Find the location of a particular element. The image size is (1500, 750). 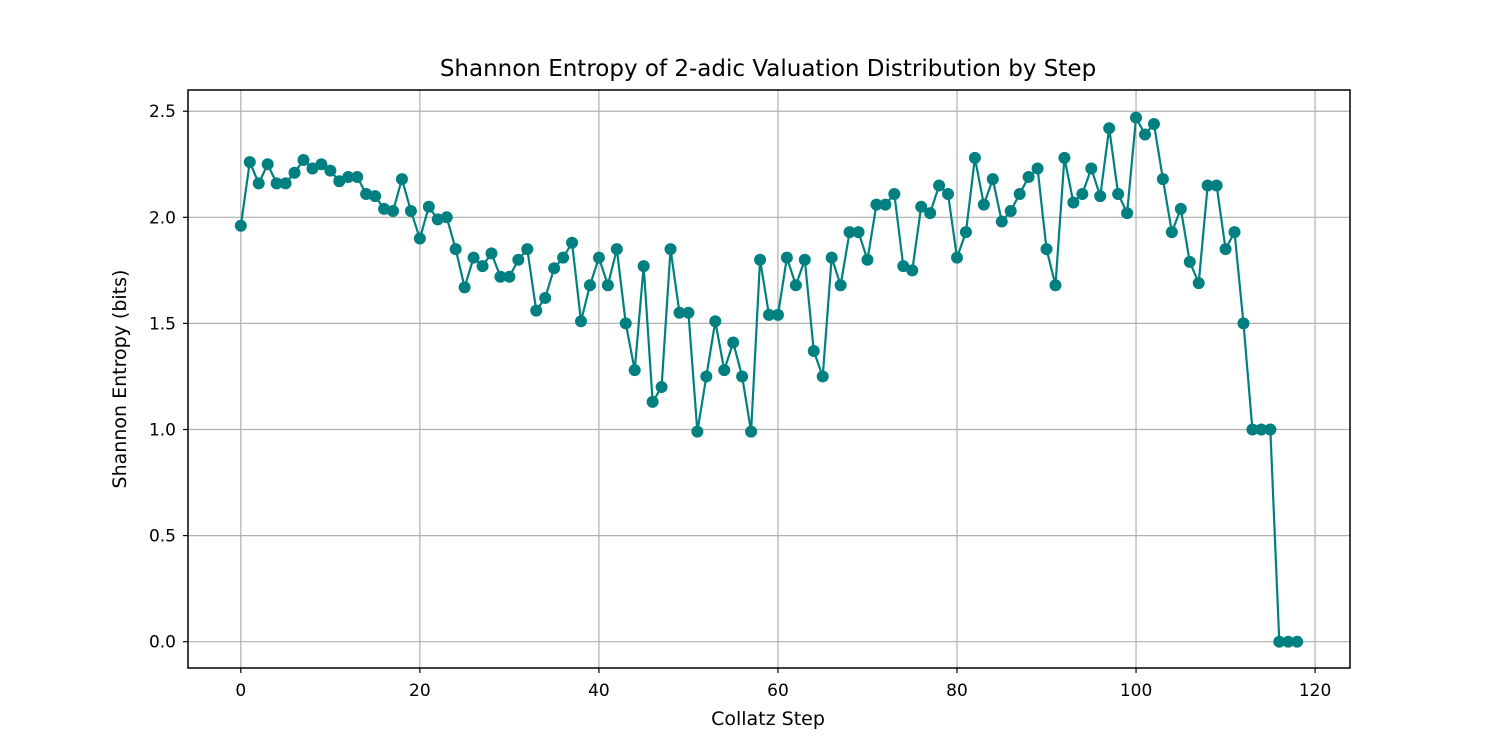

x-tick-label: 120 is located at coordinates (1315, 691).